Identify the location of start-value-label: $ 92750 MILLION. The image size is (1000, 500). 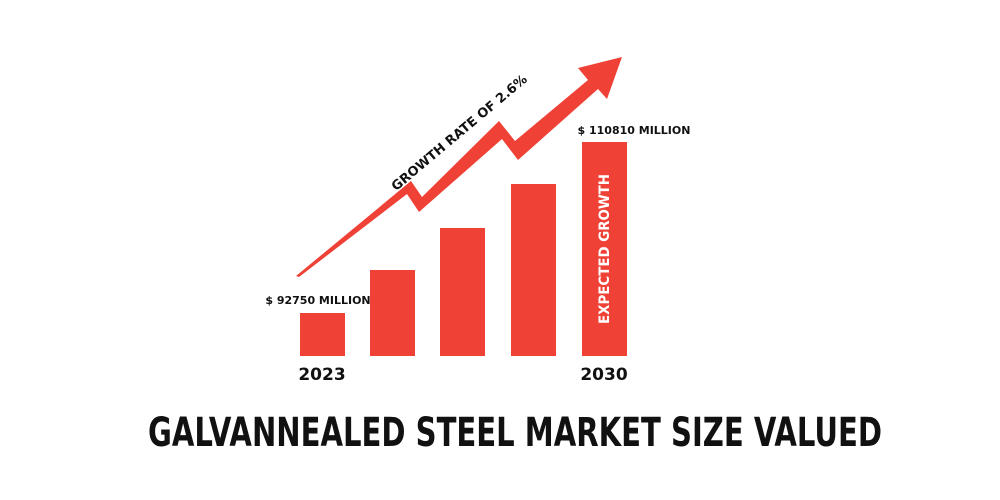
(317, 300).